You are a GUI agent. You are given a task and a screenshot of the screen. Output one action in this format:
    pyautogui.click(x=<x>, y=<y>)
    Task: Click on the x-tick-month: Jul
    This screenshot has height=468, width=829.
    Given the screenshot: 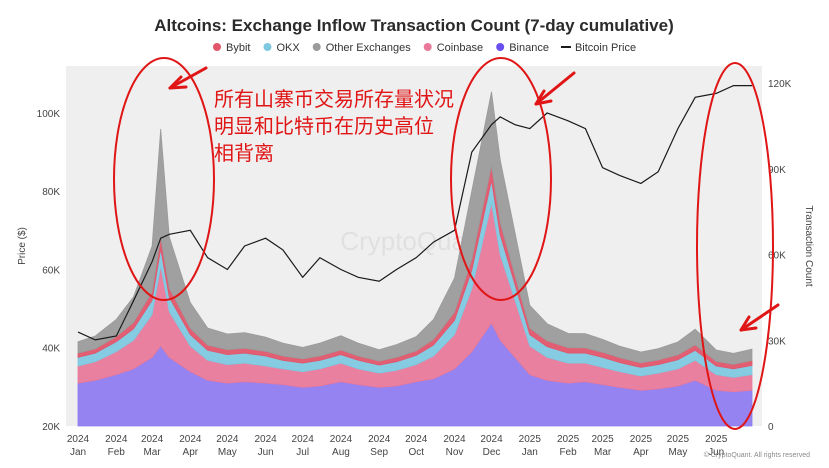 What is the action you would take?
    pyautogui.click(x=302, y=452)
    